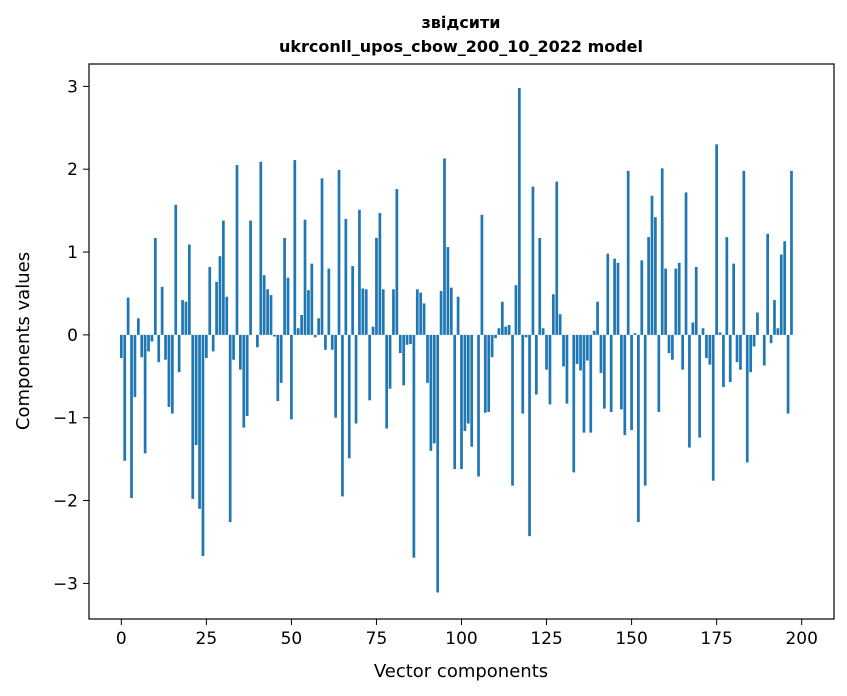 Image resolution: width=847 pixels, height=696 pixels. I want to click on y-axis-ticks: −3 −2 −1 0 1 2 3, so click(71, 335).